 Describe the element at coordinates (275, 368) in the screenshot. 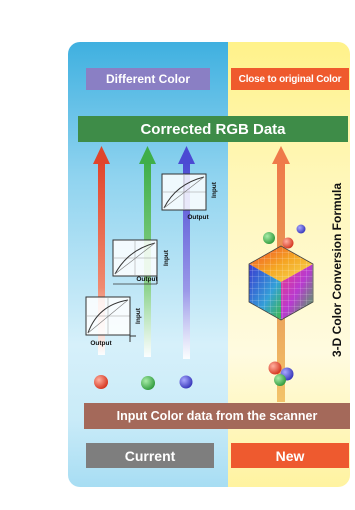

I see `red-input-ball-new` at that location.